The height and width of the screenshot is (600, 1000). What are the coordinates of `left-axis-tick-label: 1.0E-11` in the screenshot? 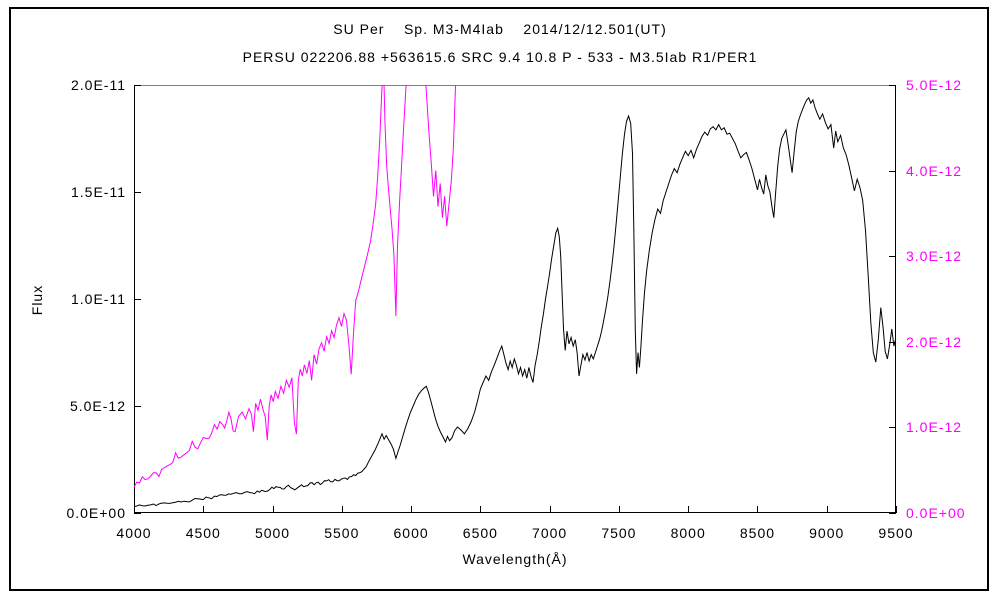 It's located at (98, 299).